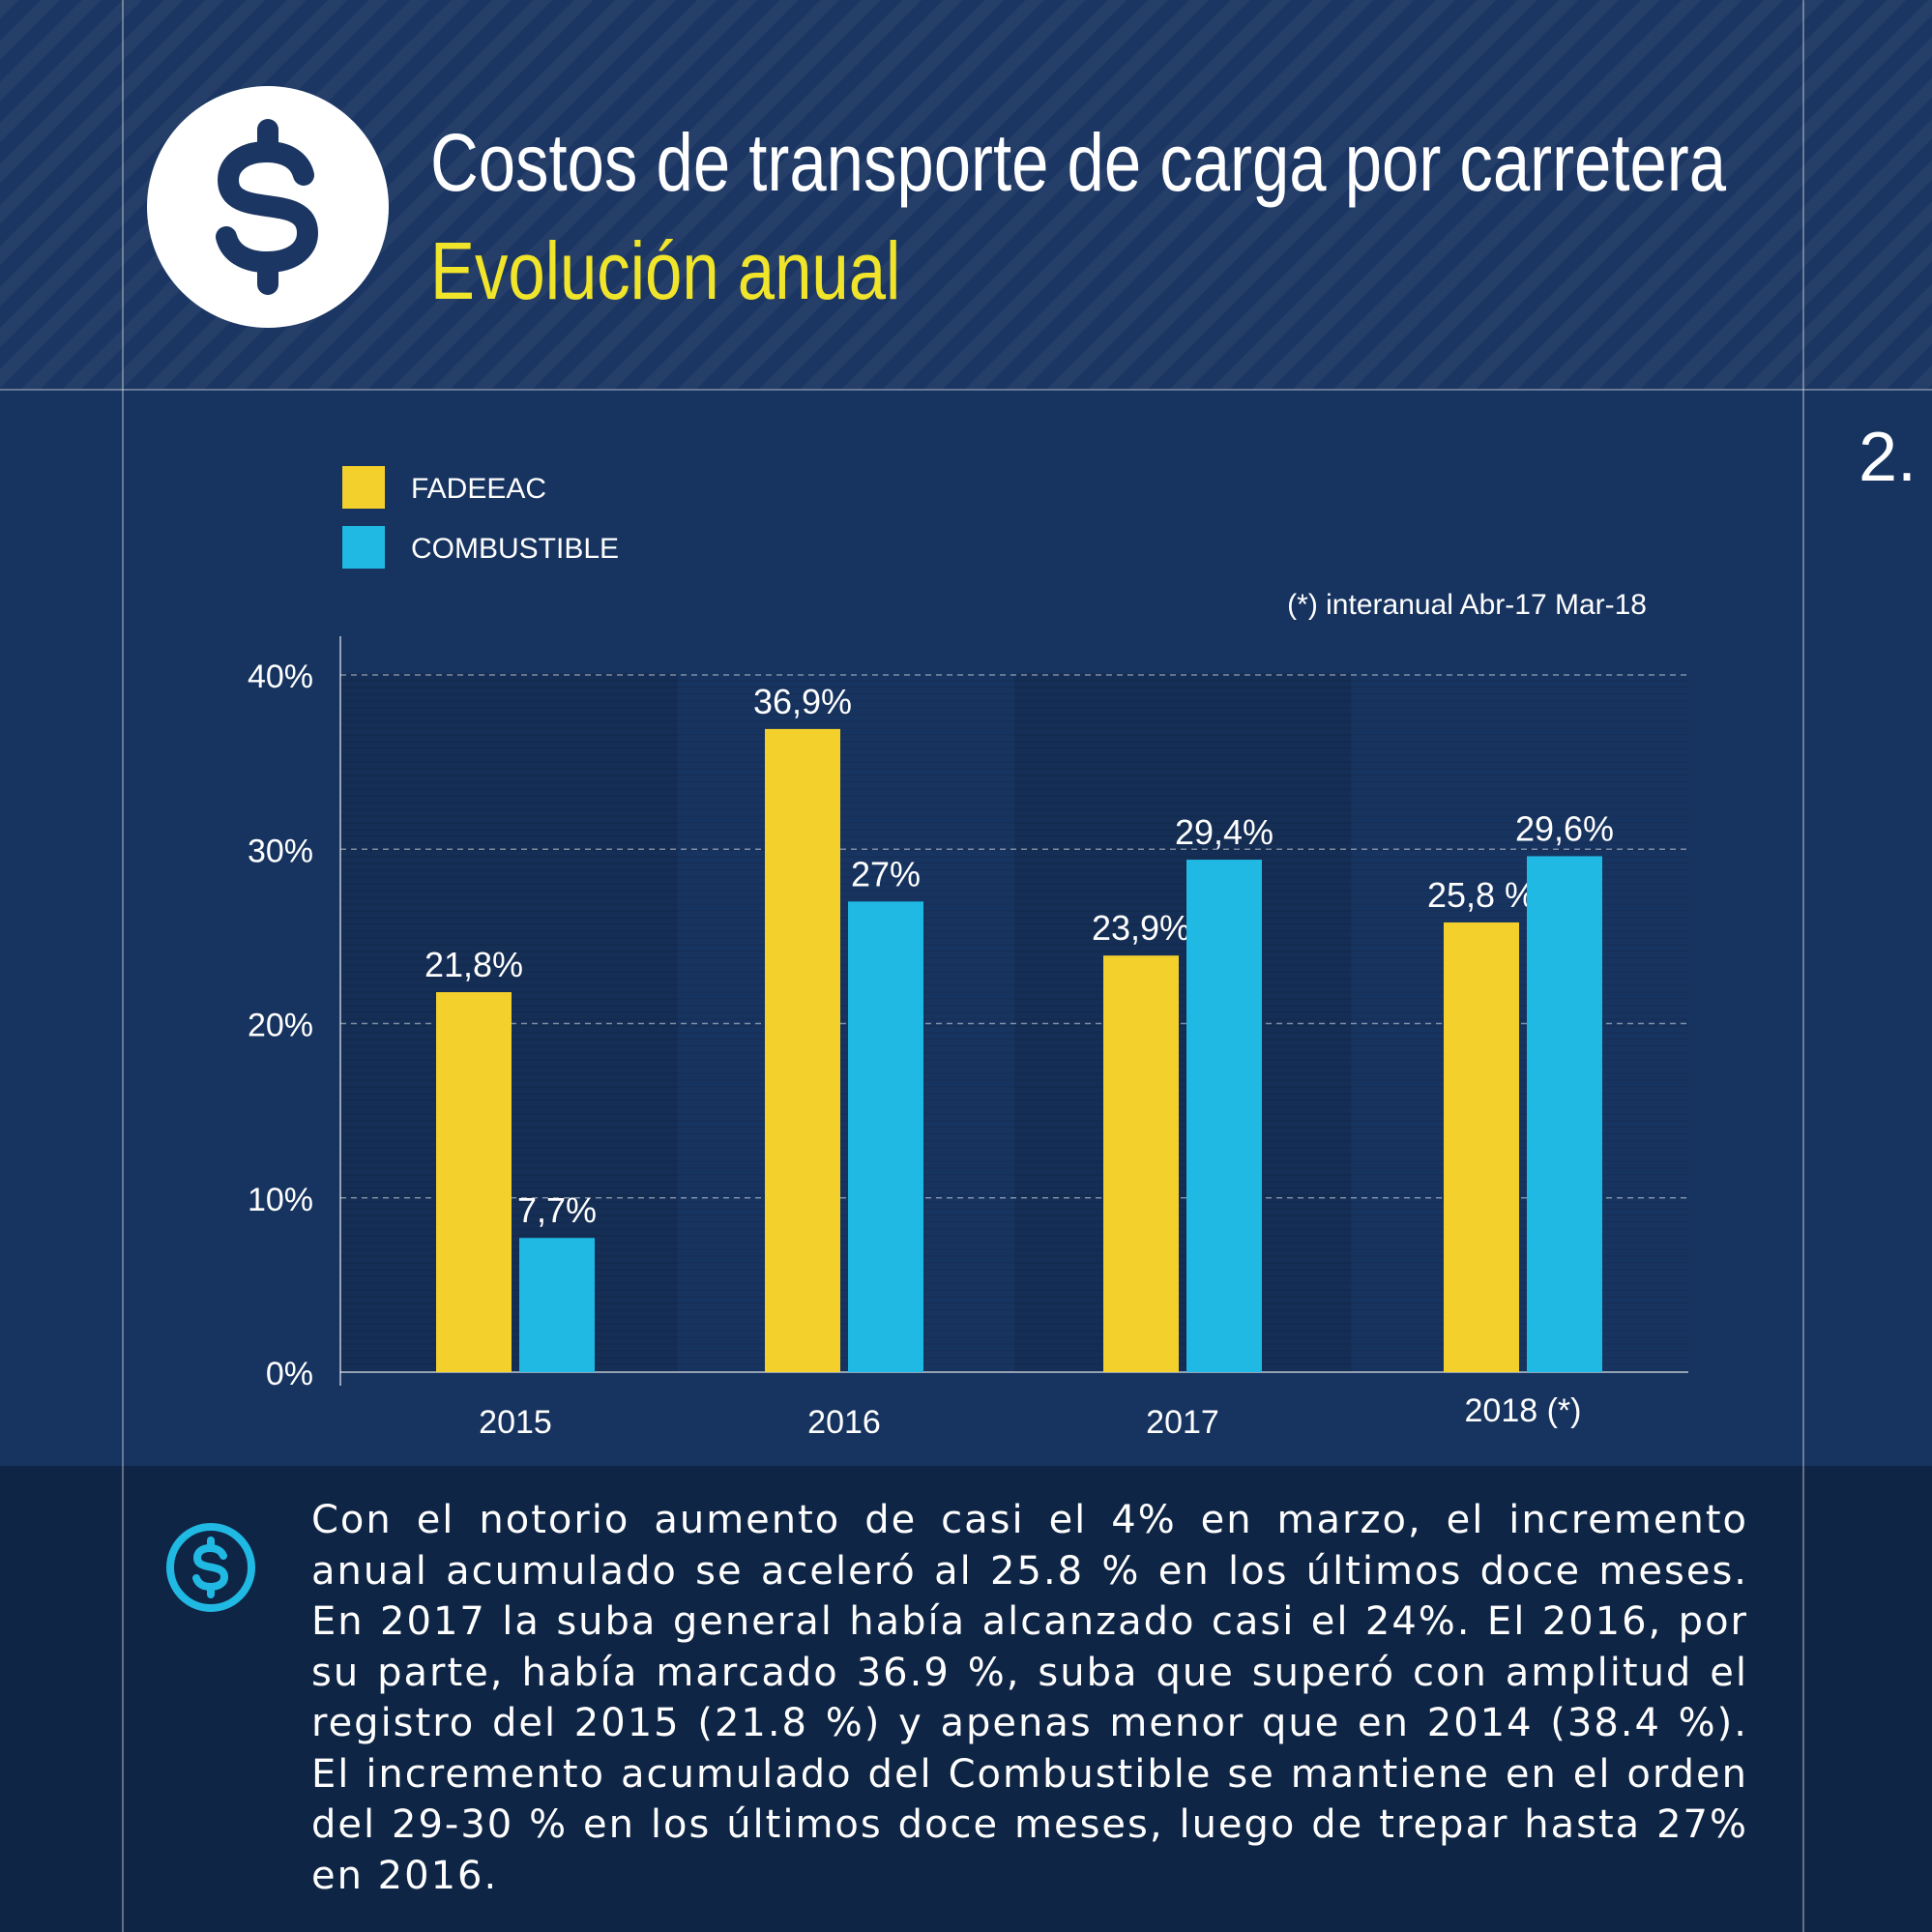  I want to click on dollar-circle-icon, so click(210, 1567).